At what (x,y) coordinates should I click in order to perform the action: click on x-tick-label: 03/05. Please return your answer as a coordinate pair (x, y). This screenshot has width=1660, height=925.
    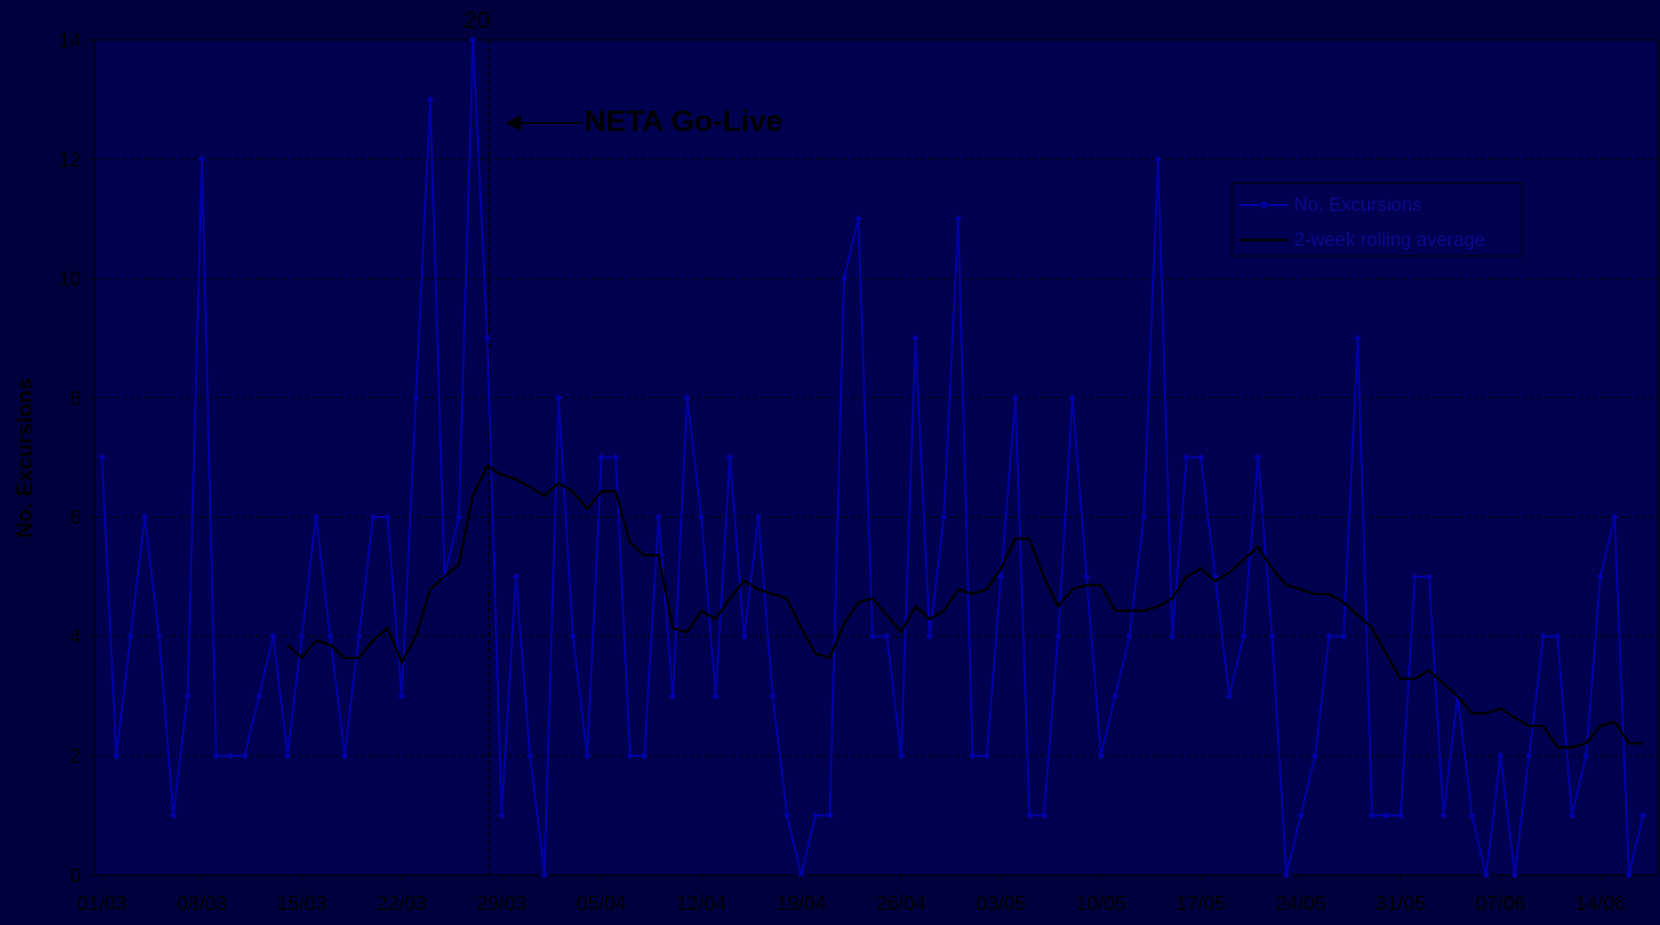
    Looking at the image, I should click on (1001, 904).